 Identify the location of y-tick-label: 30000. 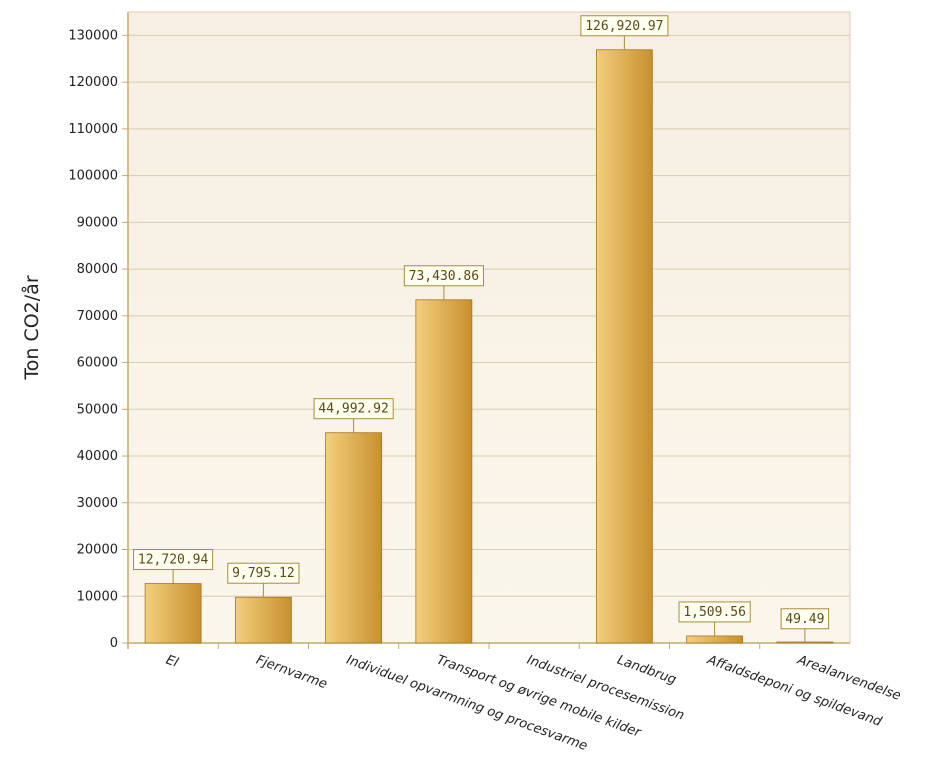
(97, 503).